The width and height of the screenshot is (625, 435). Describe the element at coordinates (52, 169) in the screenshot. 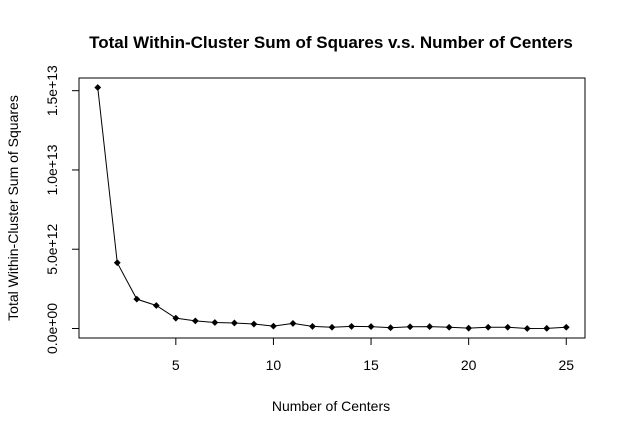

I see `y-tick-label: 1.0e+13` at that location.